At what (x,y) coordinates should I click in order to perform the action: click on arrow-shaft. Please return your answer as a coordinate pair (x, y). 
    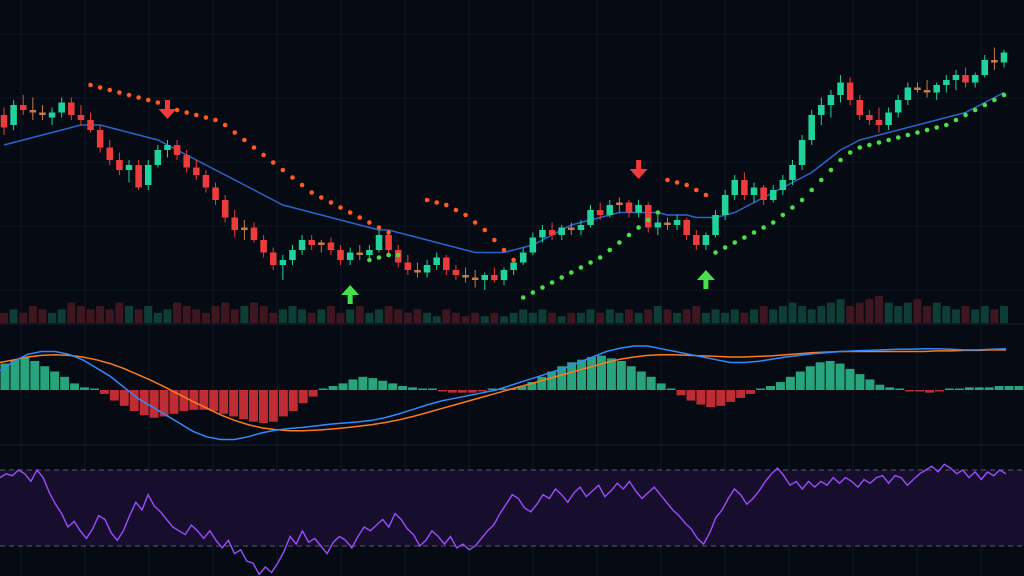
    Looking at the image, I should click on (350, 299).